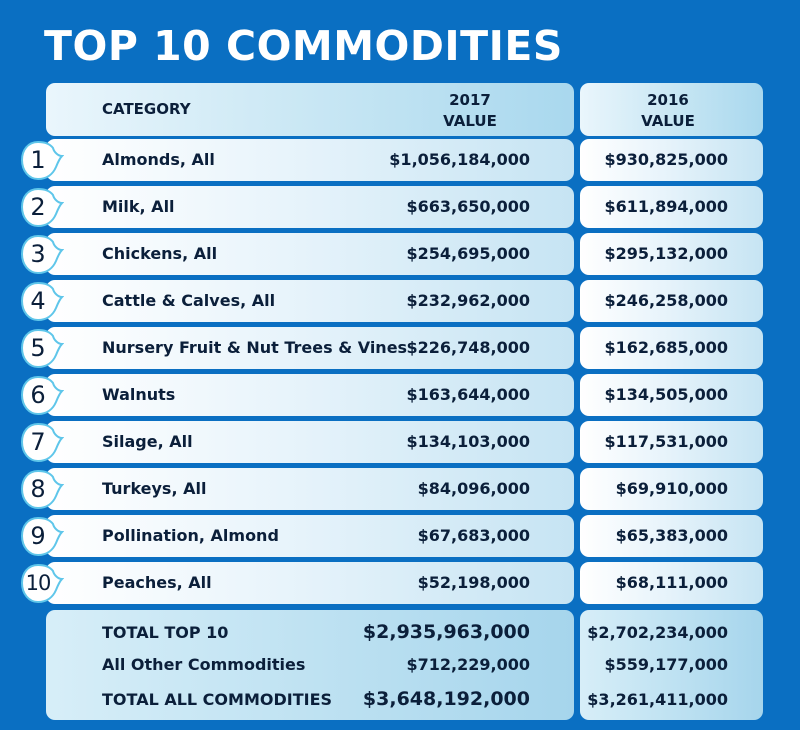 Image resolution: width=800 pixels, height=730 pixels. I want to click on rank-number: 4, so click(38, 301).